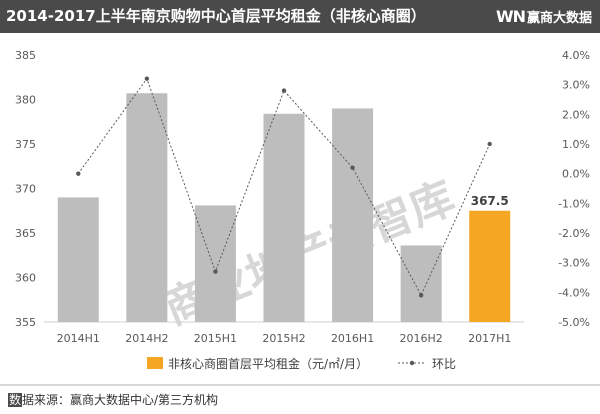  Describe the element at coordinates (25, 55) in the screenshot. I see `y-left-tick-label: 385` at that location.